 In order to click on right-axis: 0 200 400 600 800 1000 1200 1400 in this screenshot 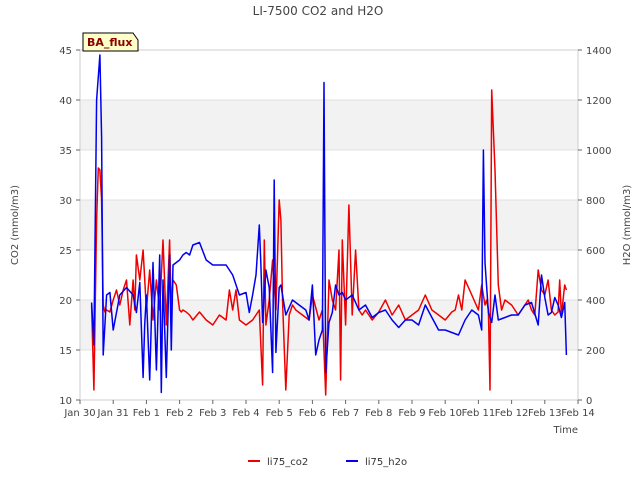, I will do `click(594, 226)`.